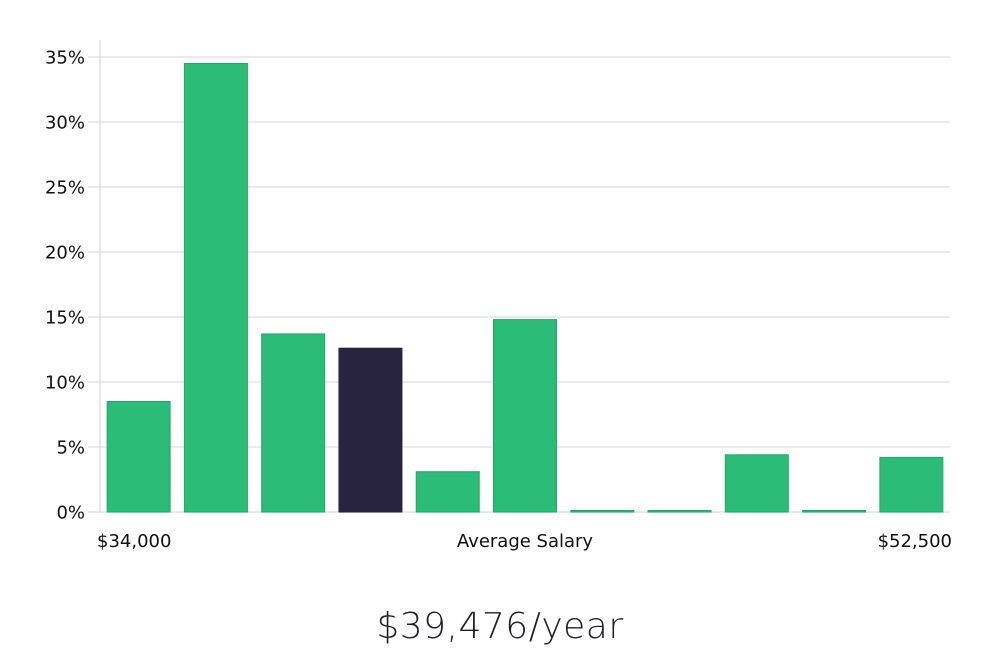 The height and width of the screenshot is (660, 1000). I want to click on x-axis-labels: $34,000 Average Salary $52,500, so click(524, 541).